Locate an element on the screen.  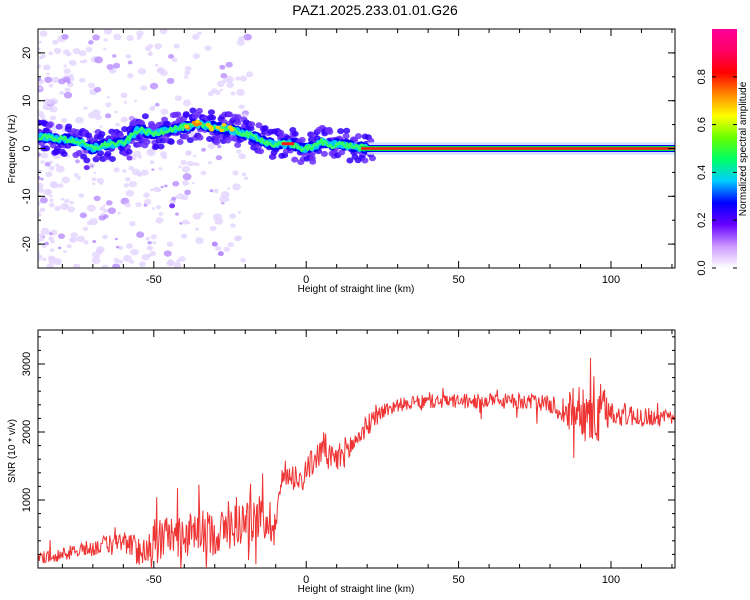
snr-y-tick-label: 1000 is located at coordinates (27, 500).